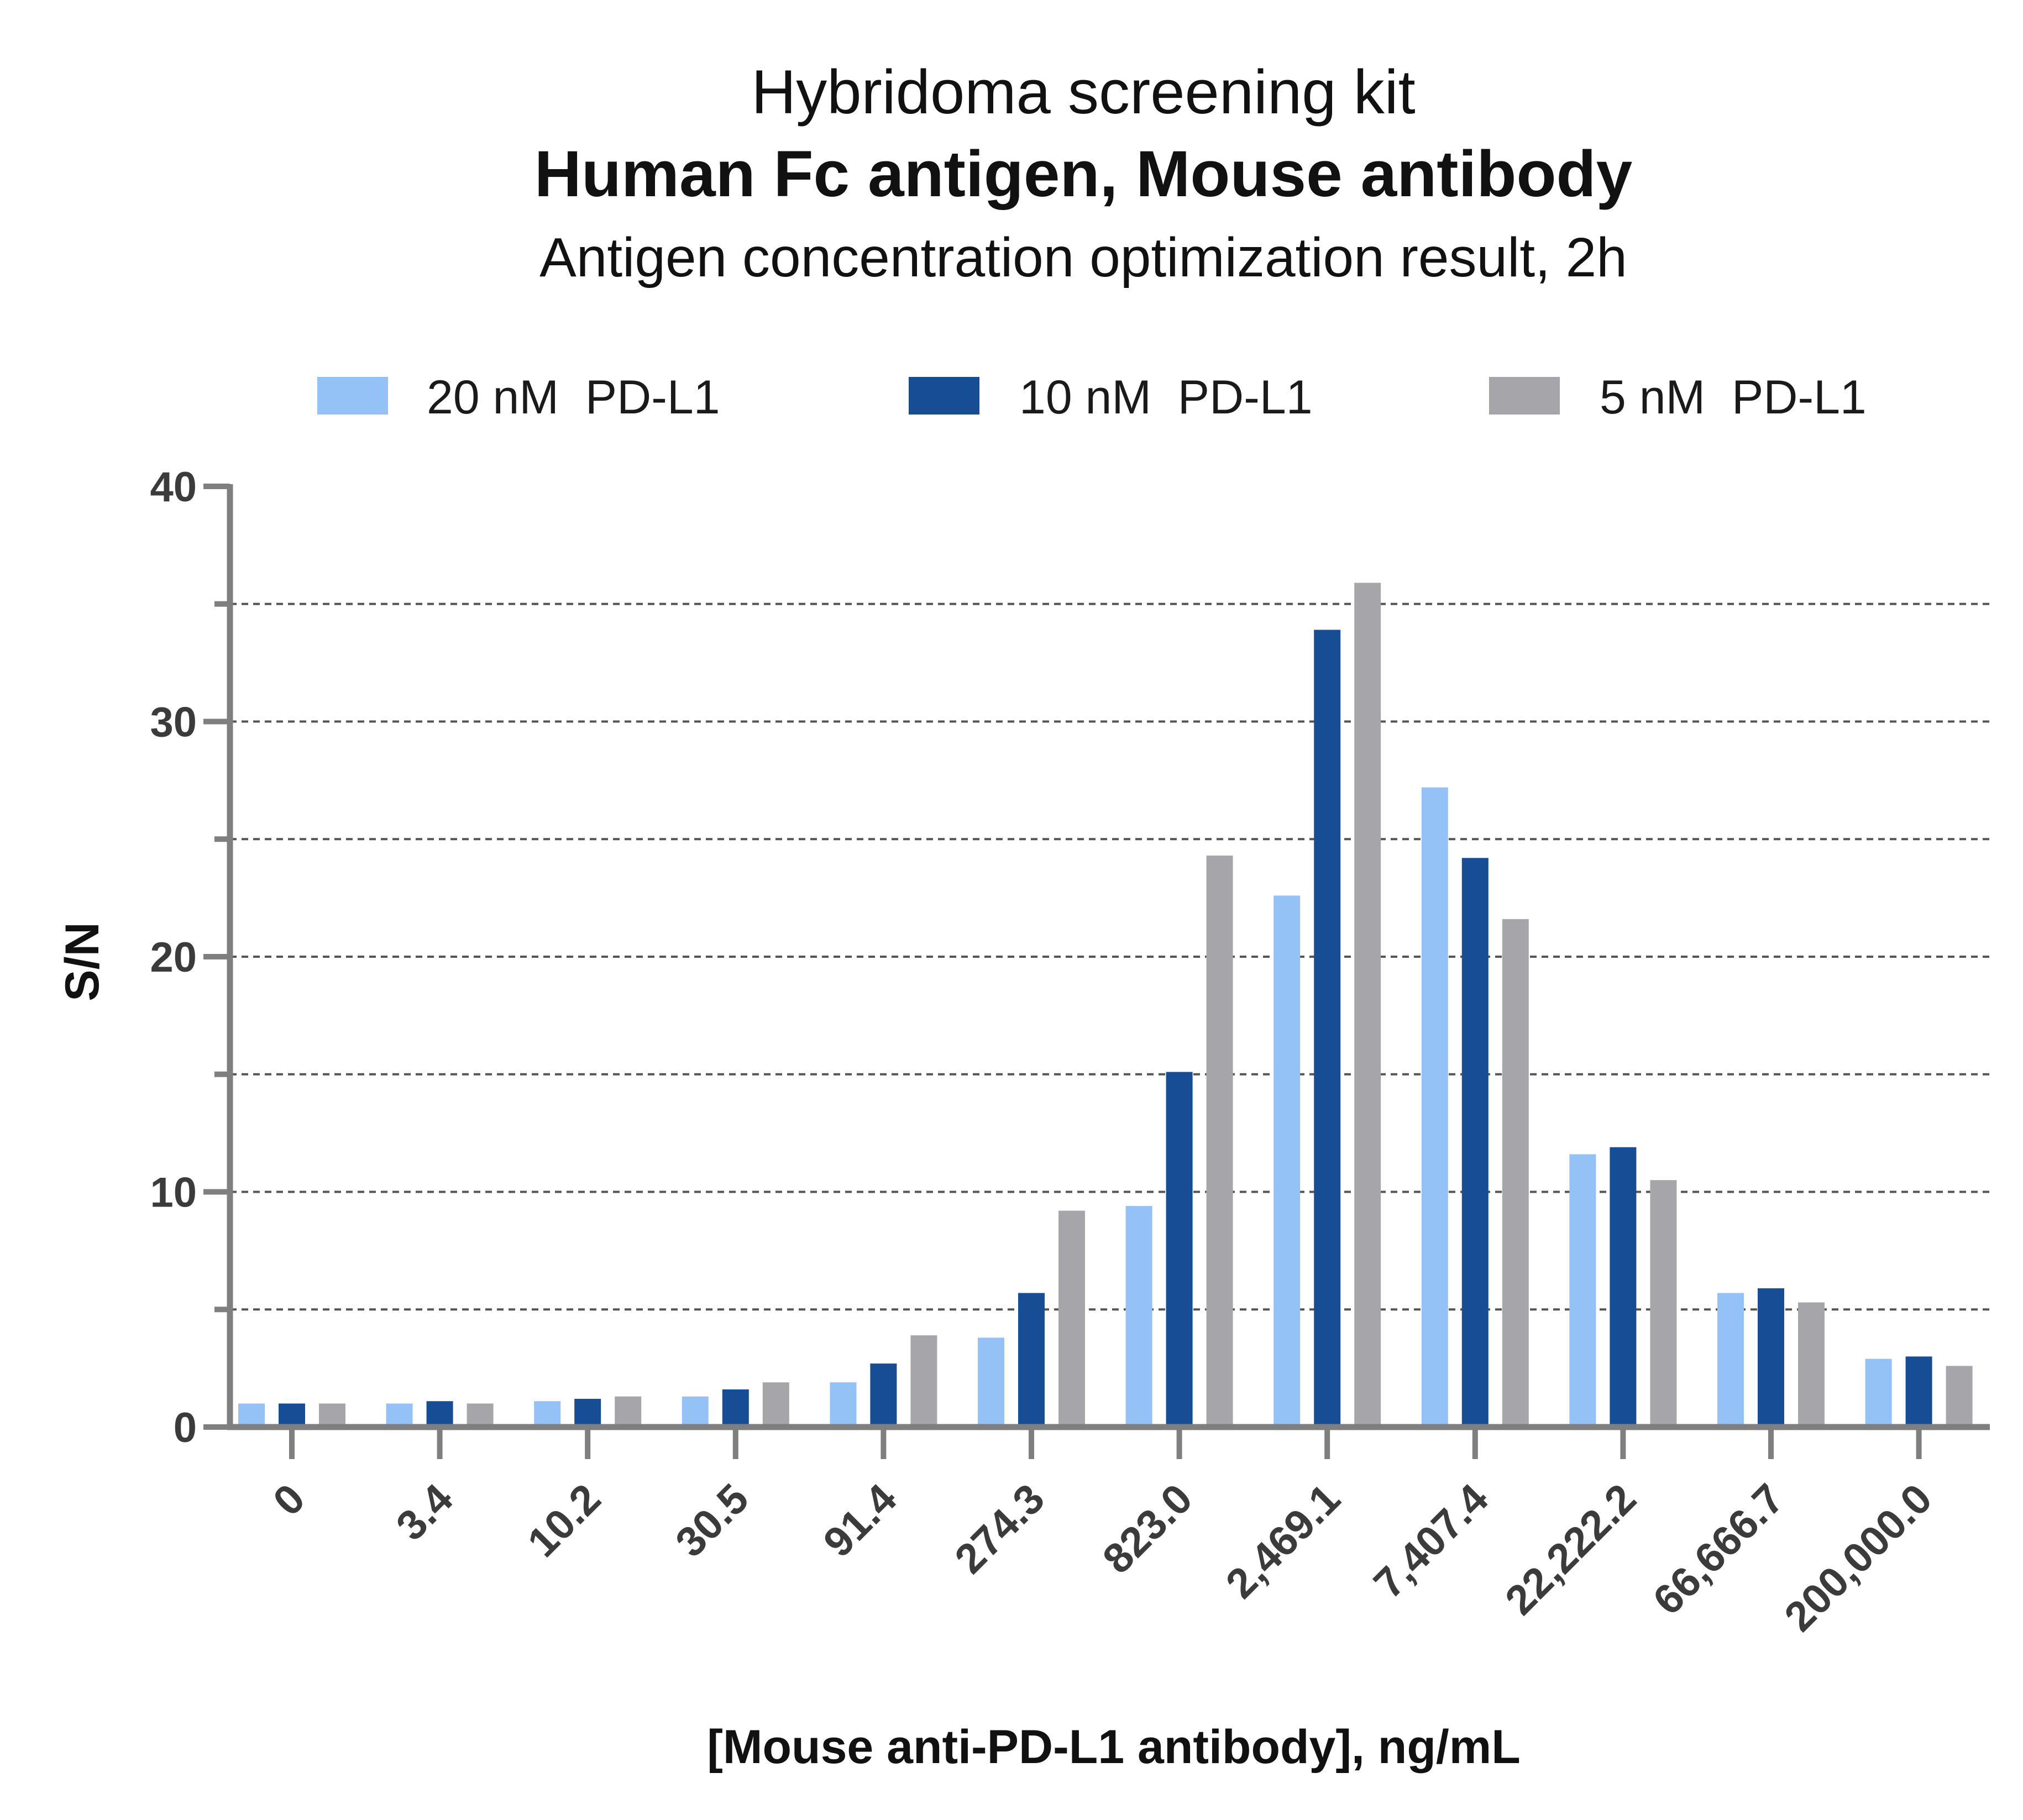  I want to click on y-tick-label-2: 20, so click(174, 957).